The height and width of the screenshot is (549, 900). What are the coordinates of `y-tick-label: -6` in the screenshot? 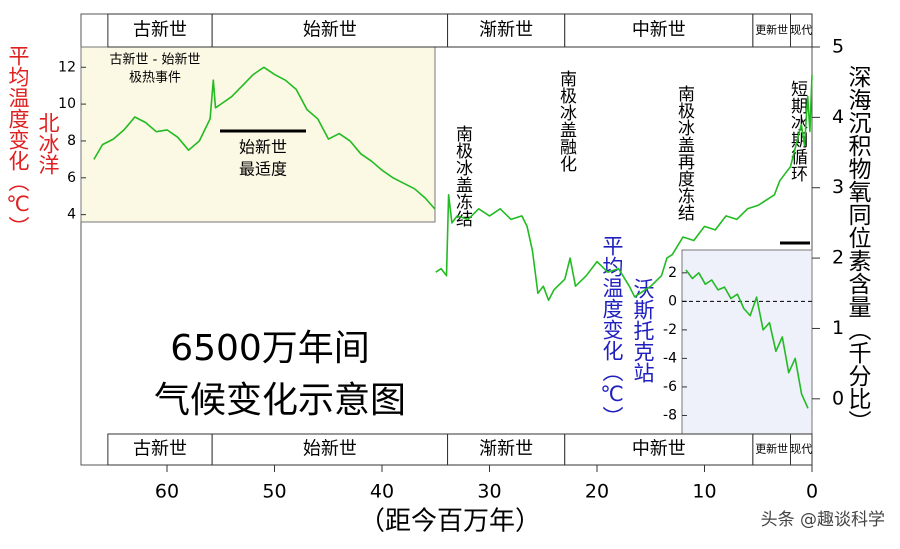 It's located at (670, 387).